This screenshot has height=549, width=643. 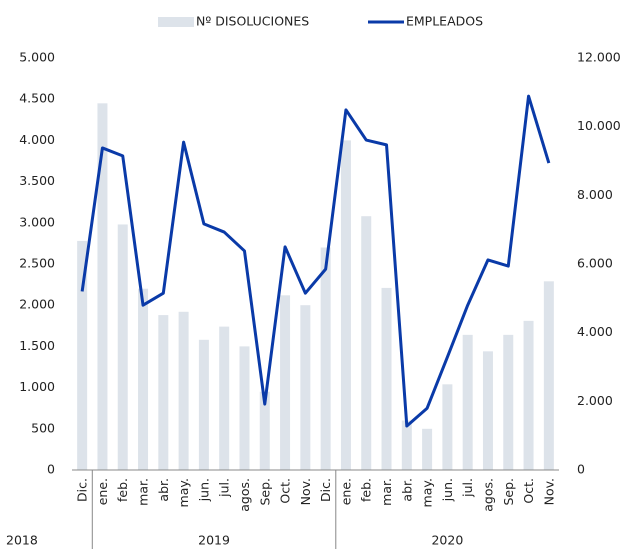 I want to click on y-tick-label: 4.500, so click(x=37, y=98).